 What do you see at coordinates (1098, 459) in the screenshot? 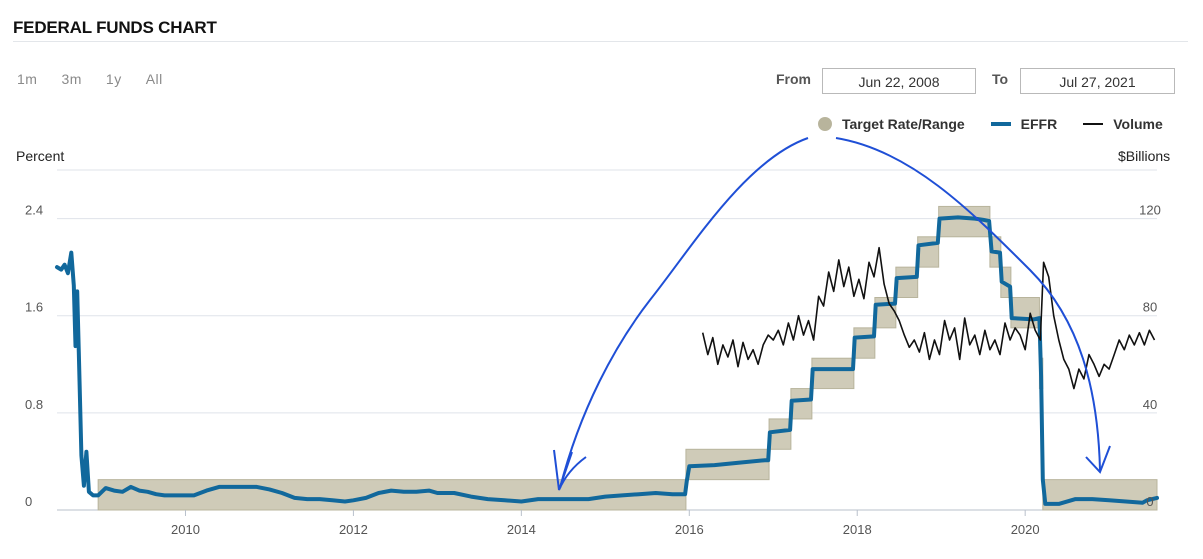
I see `annotation-arrowhead-right` at bounding box center [1098, 459].